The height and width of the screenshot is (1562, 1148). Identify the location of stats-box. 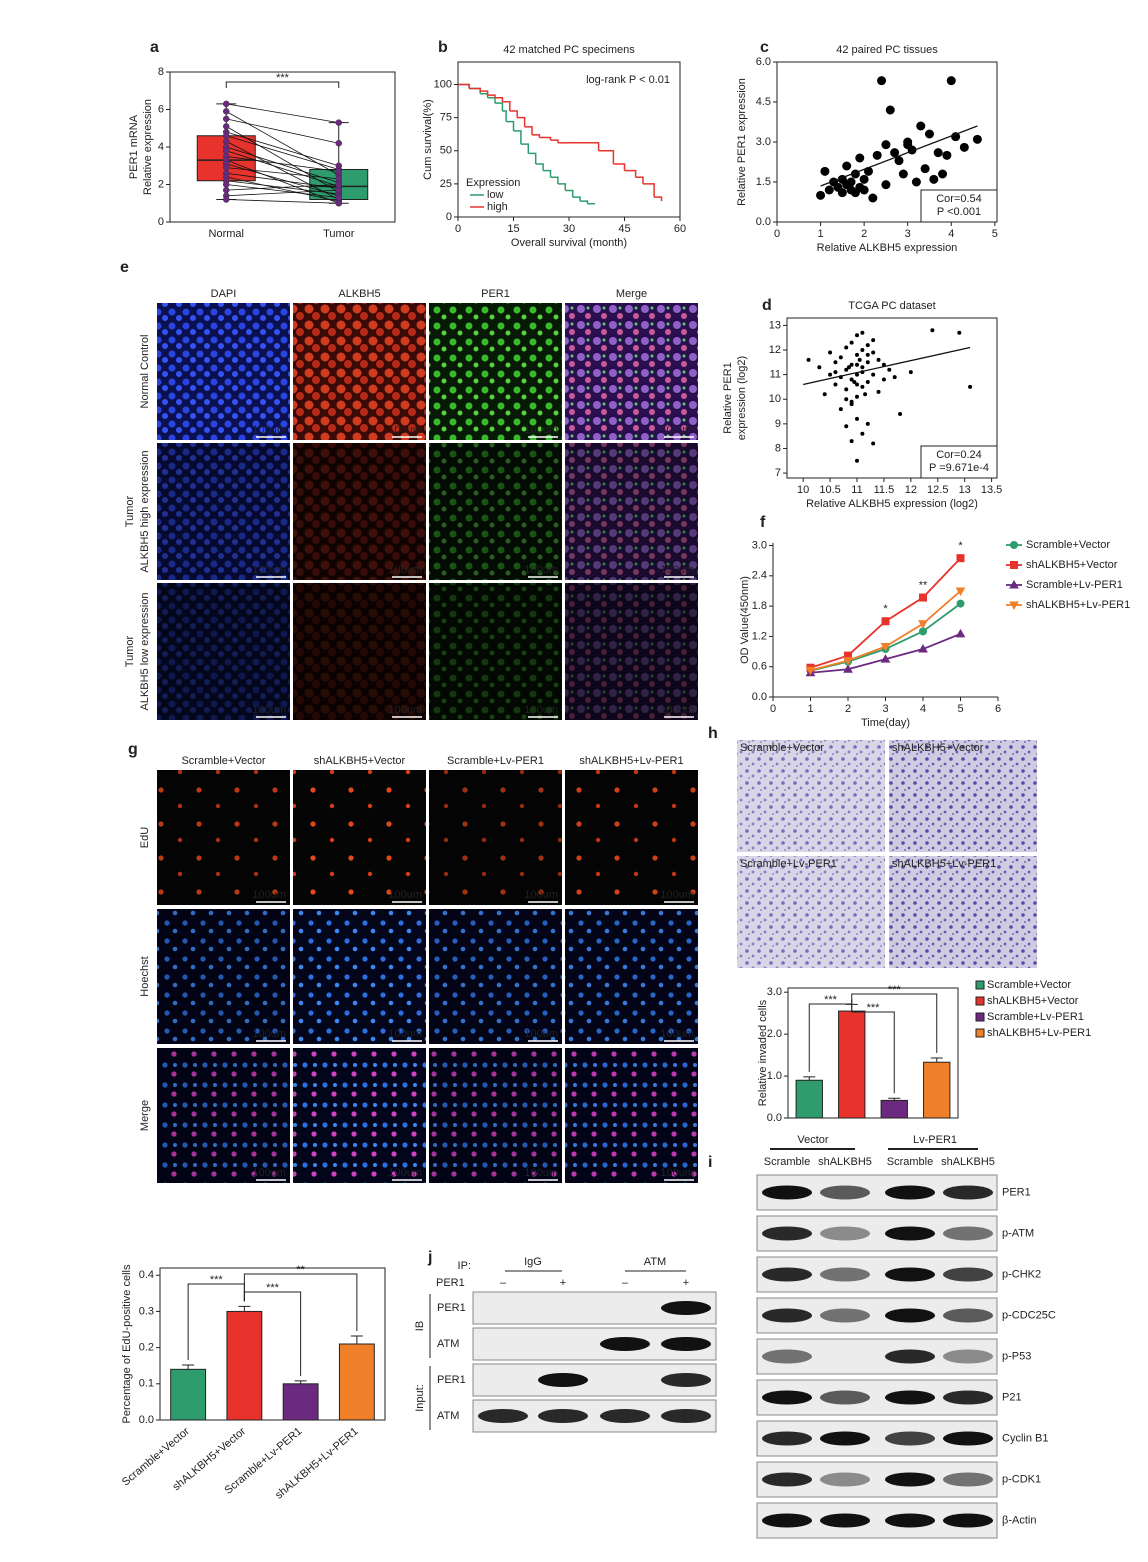
(959, 206).